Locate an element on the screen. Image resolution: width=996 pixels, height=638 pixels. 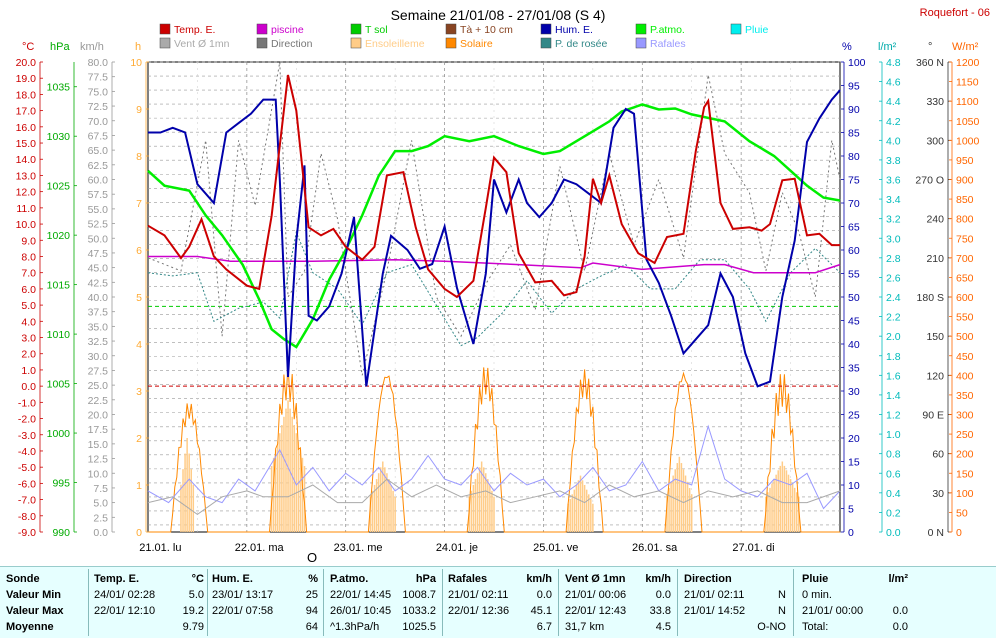
axis-hum-tick: 80 is located at coordinates (854, 157).